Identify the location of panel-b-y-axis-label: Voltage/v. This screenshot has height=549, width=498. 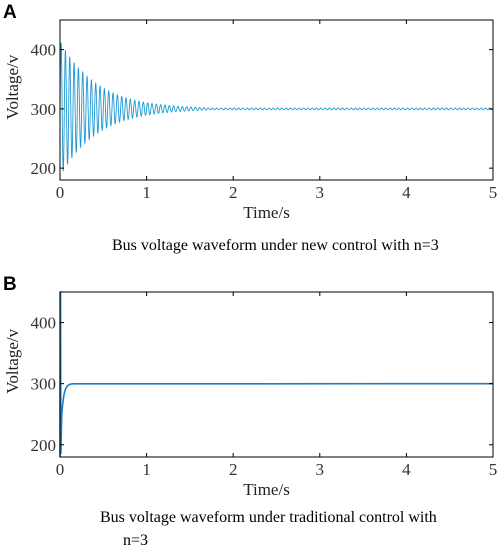
(12, 360).